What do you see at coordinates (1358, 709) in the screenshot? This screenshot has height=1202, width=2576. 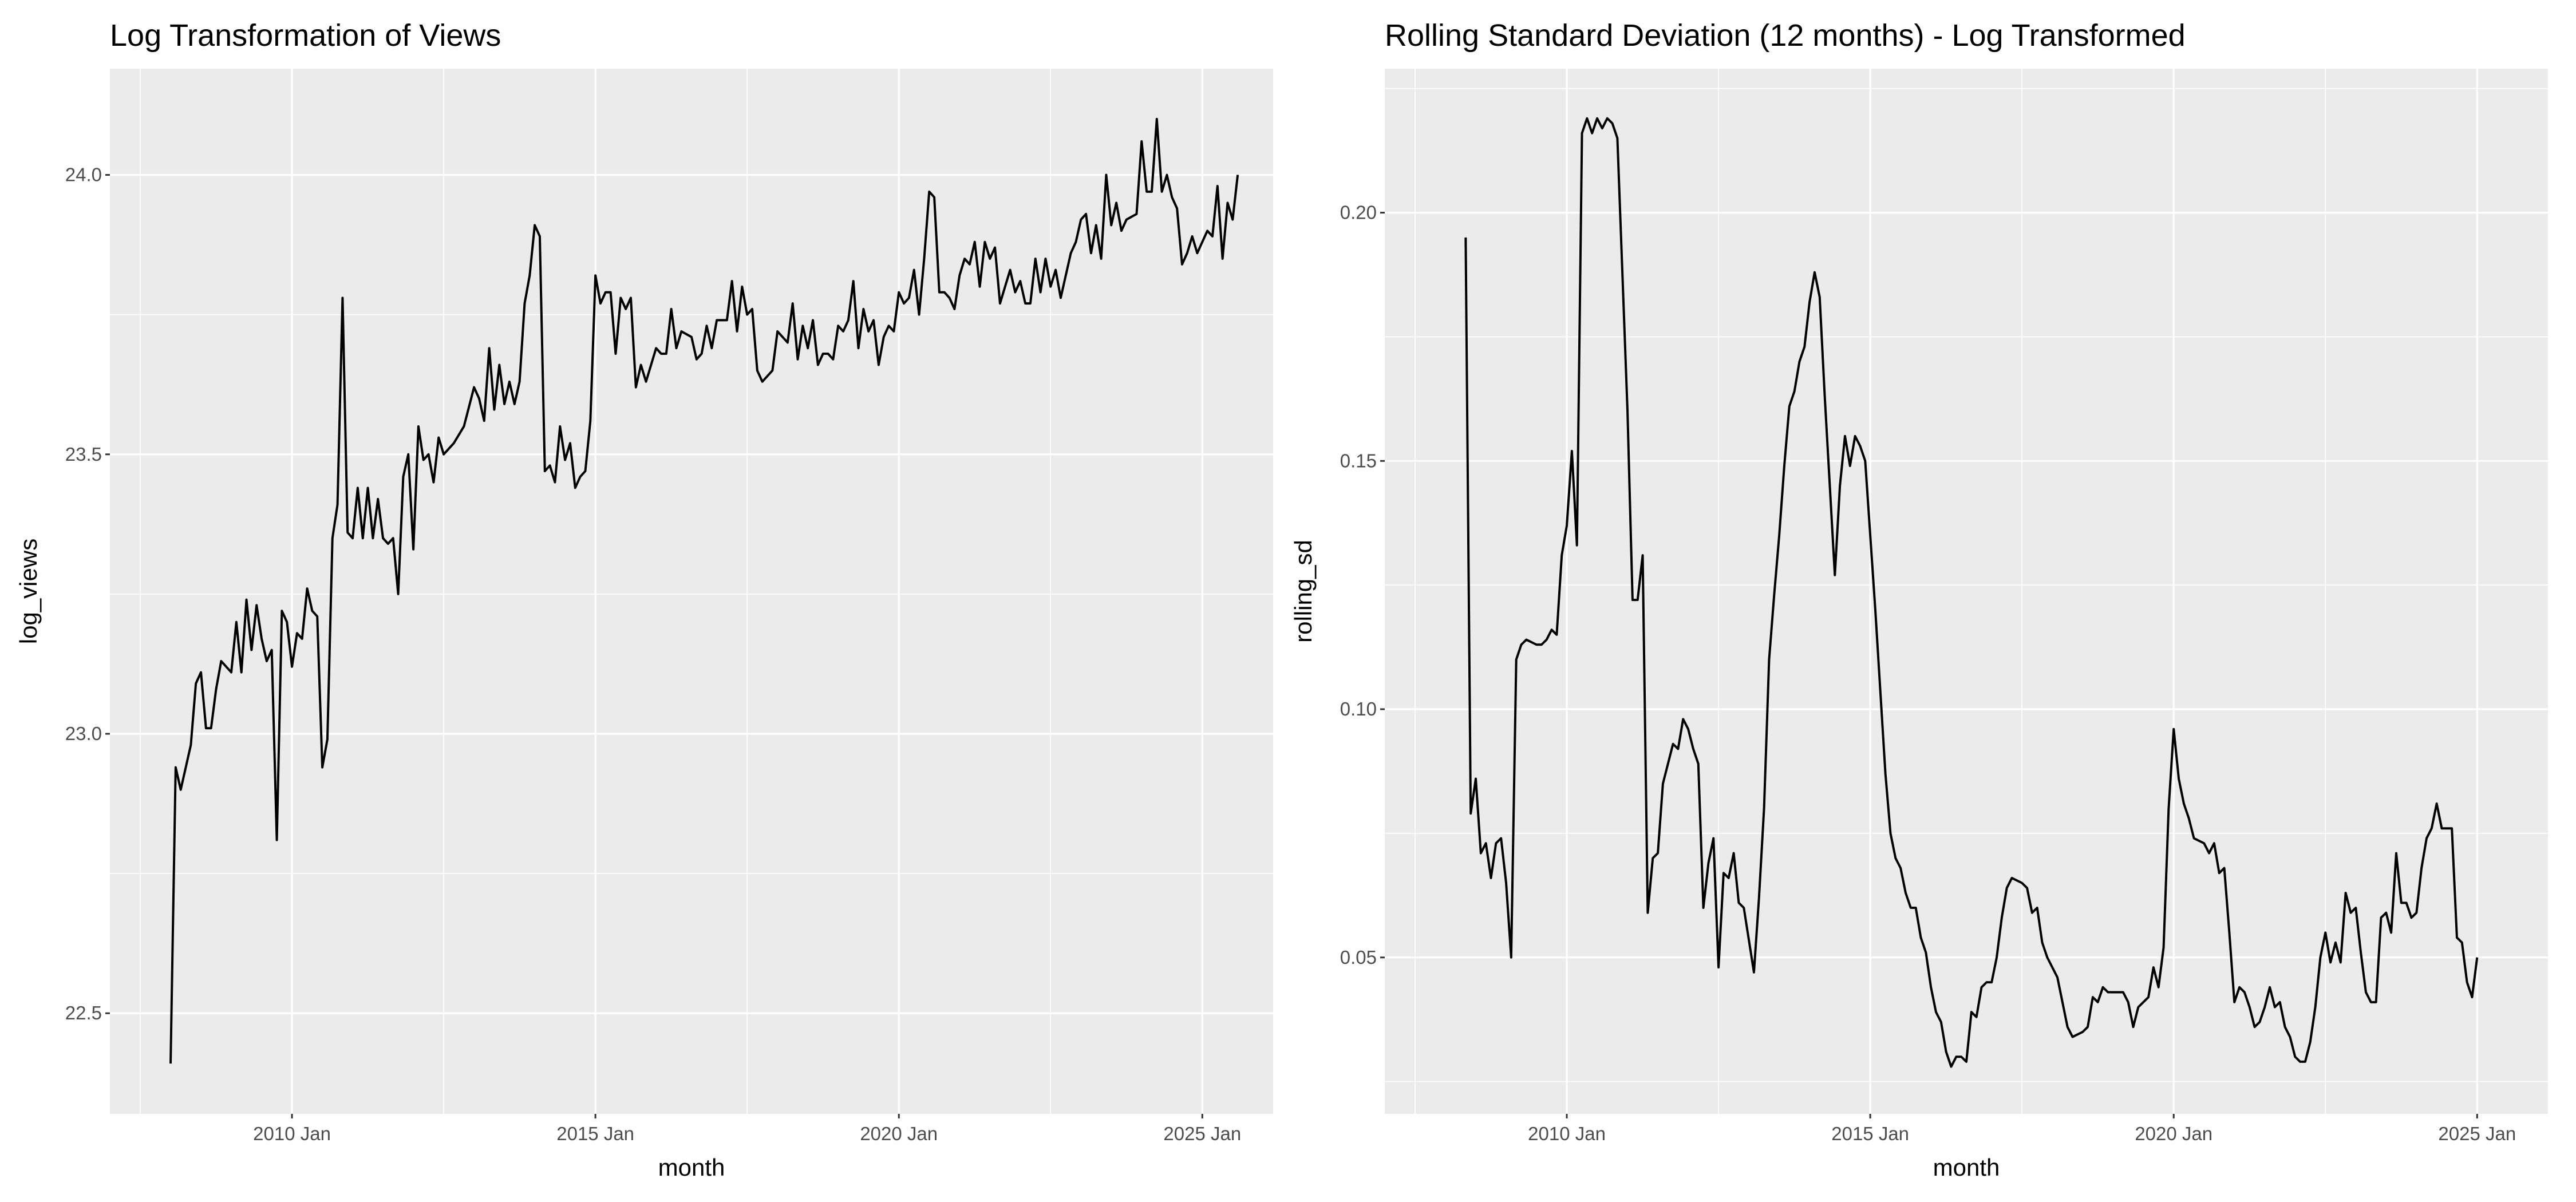 I see `y-tick-label: 0.10` at bounding box center [1358, 709].